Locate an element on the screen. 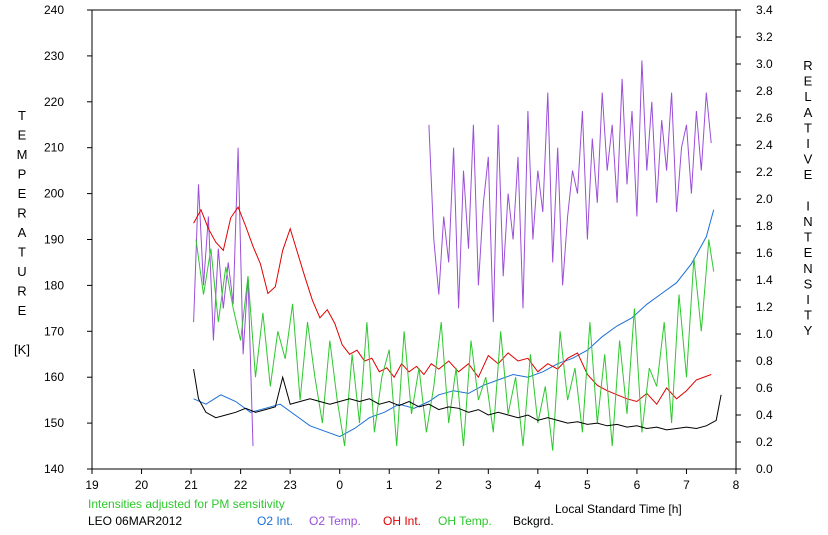 The image size is (828, 535). x-tick-label: 1 is located at coordinates (389, 485).